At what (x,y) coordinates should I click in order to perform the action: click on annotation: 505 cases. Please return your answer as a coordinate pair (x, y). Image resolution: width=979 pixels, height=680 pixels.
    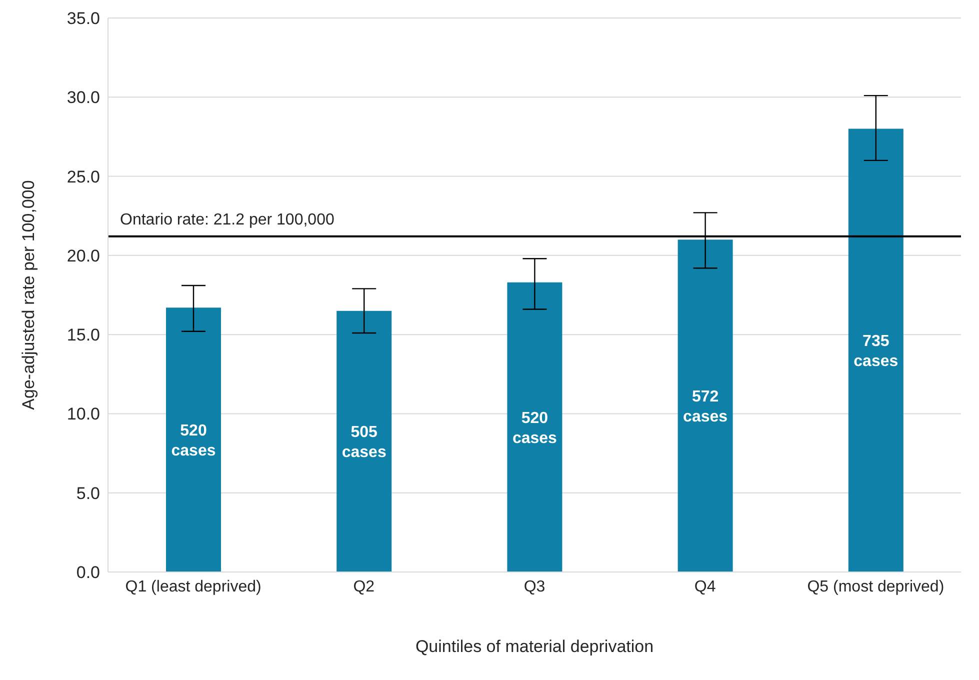
    Looking at the image, I should click on (364, 443).